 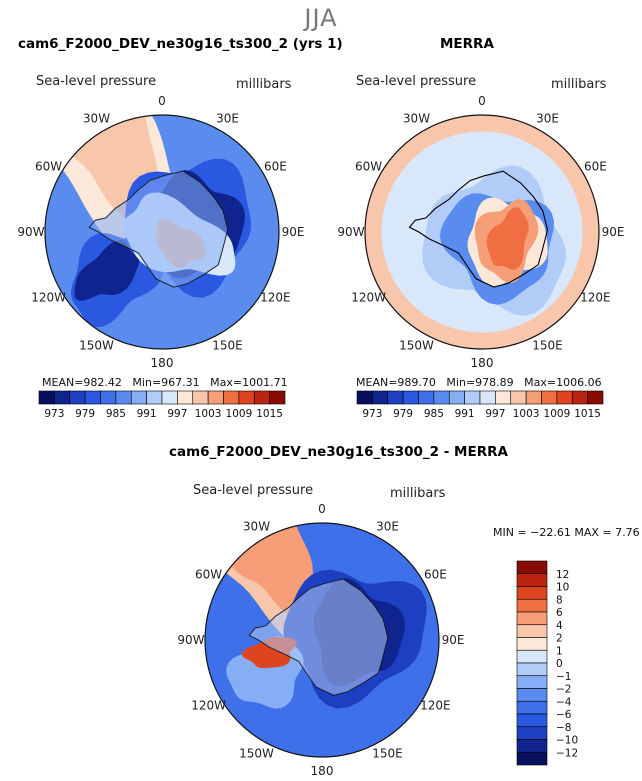 What do you see at coordinates (416, 382) in the screenshot?
I see `panel2-mean-value: 989.70` at bounding box center [416, 382].